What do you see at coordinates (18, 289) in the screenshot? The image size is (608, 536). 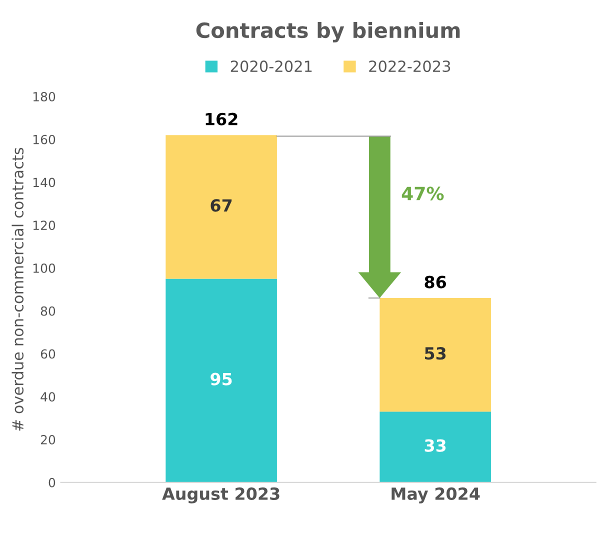 I see `y-axis-title: # overdue non-commercial contracts` at bounding box center [18, 289].